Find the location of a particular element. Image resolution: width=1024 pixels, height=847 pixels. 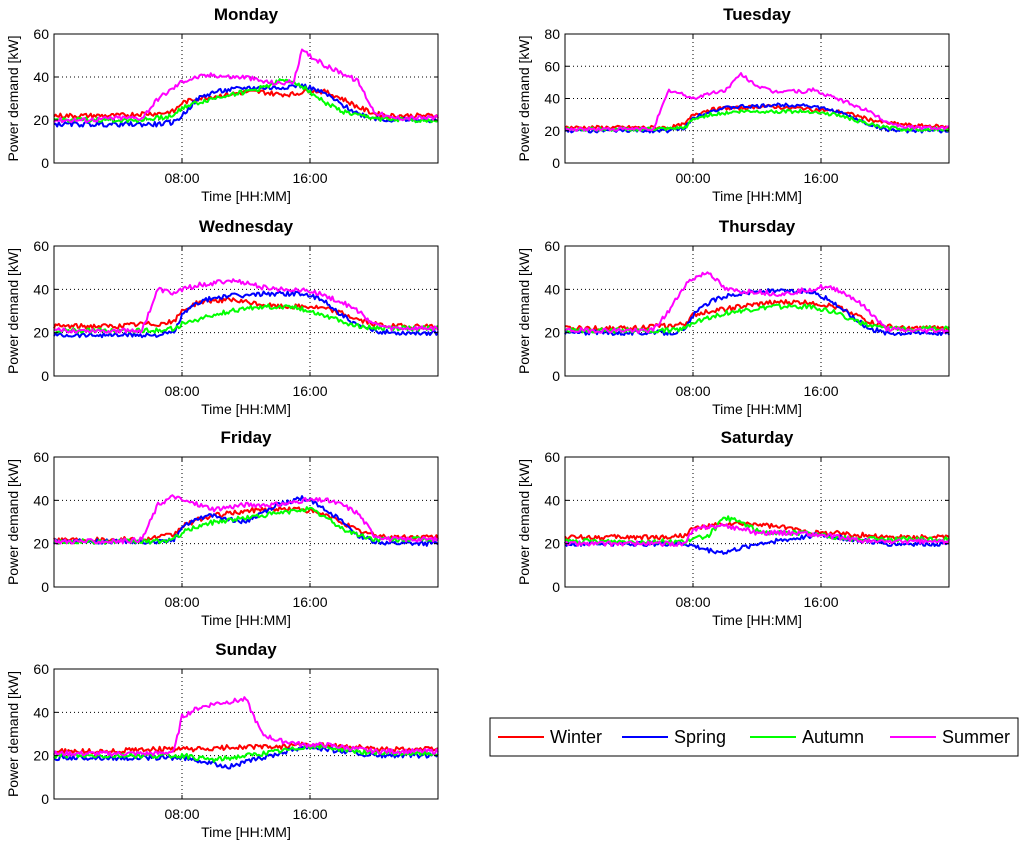

thursday-x-tick-label: 08:00 is located at coordinates (692, 391).